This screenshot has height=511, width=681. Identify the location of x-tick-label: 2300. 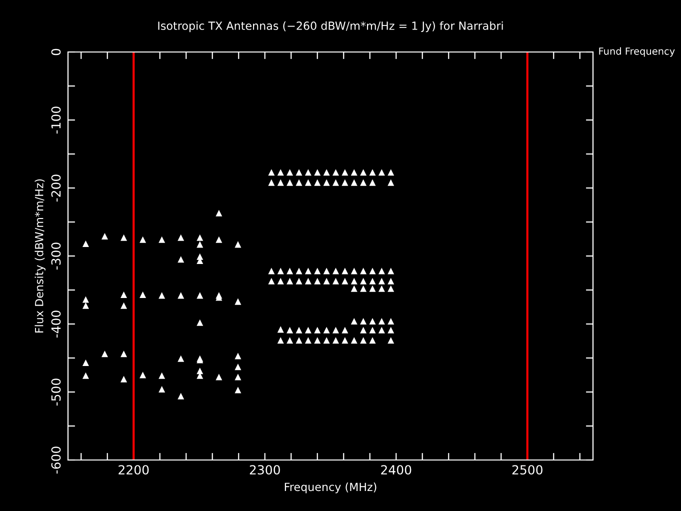
(265, 470).